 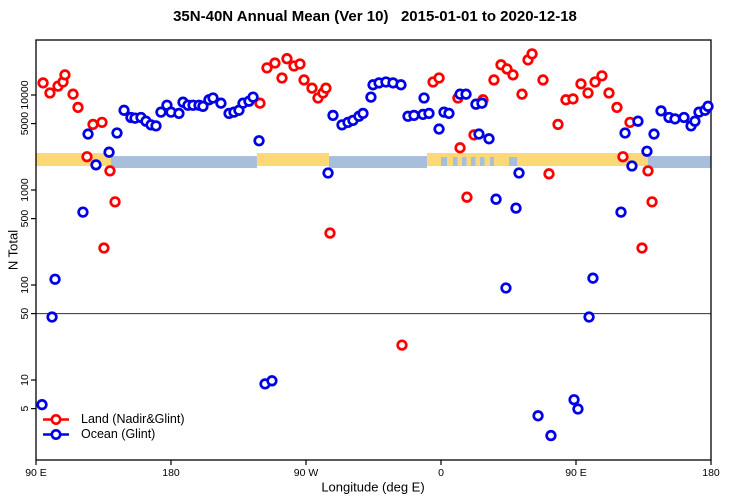 What do you see at coordinates (25, 285) in the screenshot?
I see `y-tick-label: 100` at bounding box center [25, 285].